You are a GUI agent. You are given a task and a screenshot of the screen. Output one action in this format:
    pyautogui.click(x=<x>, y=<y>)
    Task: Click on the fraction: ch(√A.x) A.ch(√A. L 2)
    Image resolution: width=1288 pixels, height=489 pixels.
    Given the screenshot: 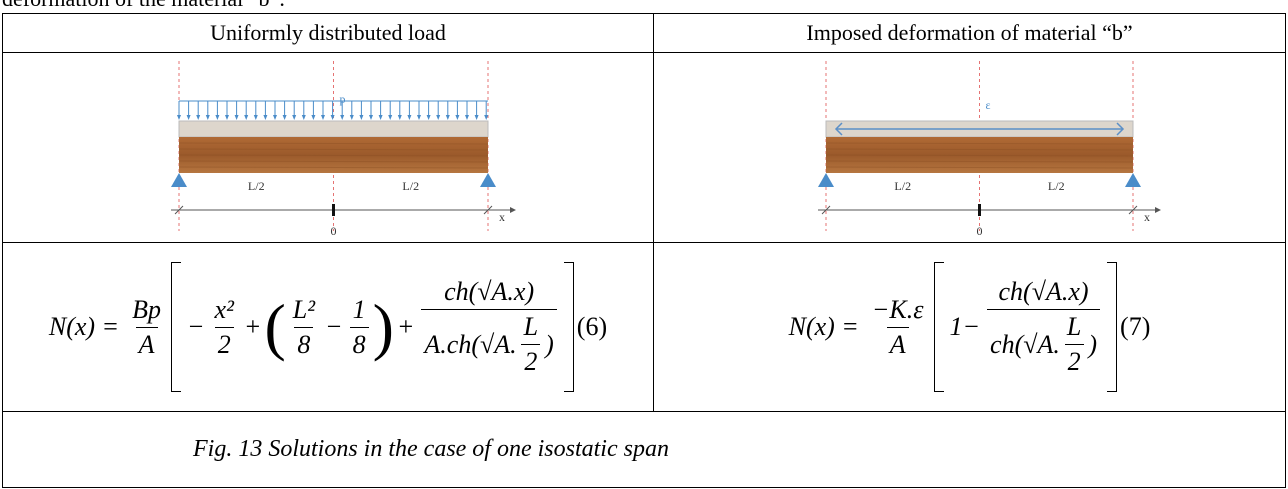 What is the action you would take?
    pyautogui.click(x=489, y=327)
    